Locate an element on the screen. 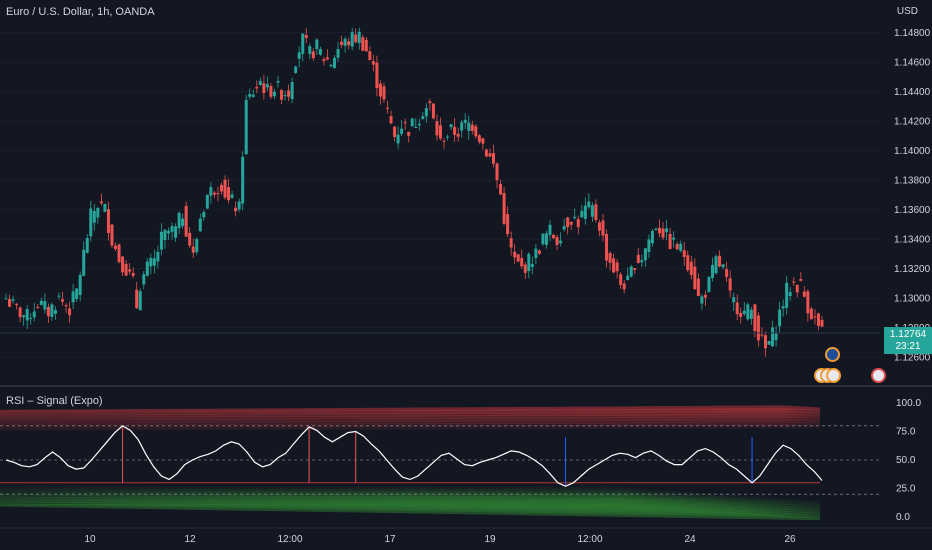  price-tick-label: 1.13600 is located at coordinates (912, 210).